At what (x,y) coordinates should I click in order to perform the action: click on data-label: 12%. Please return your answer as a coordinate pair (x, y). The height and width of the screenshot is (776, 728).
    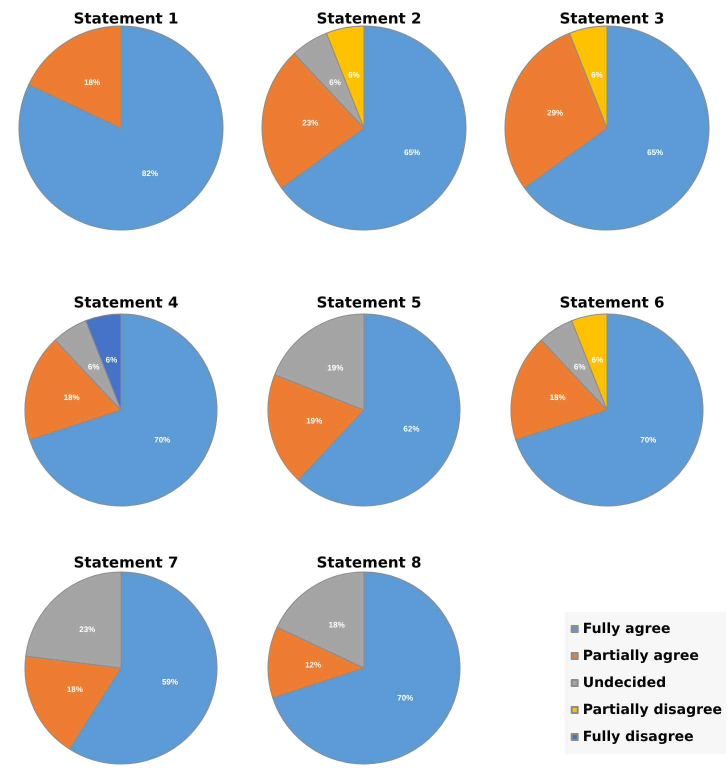
    Looking at the image, I should click on (313, 665).